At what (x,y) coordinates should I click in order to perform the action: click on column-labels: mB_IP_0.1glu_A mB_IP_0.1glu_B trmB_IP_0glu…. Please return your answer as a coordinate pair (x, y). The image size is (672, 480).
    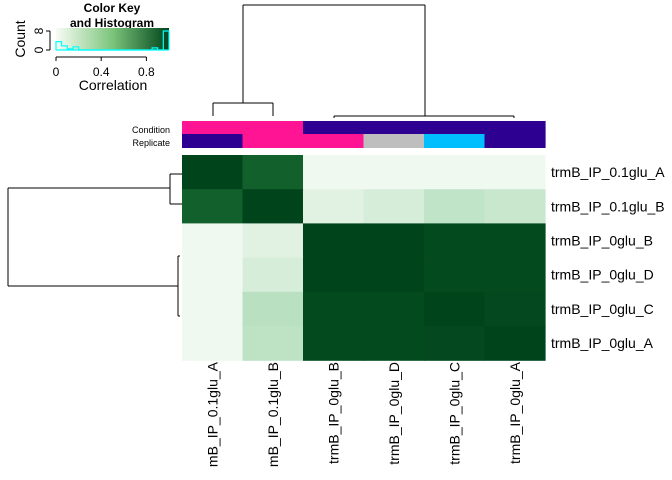
    Looking at the image, I should click on (363, 414).